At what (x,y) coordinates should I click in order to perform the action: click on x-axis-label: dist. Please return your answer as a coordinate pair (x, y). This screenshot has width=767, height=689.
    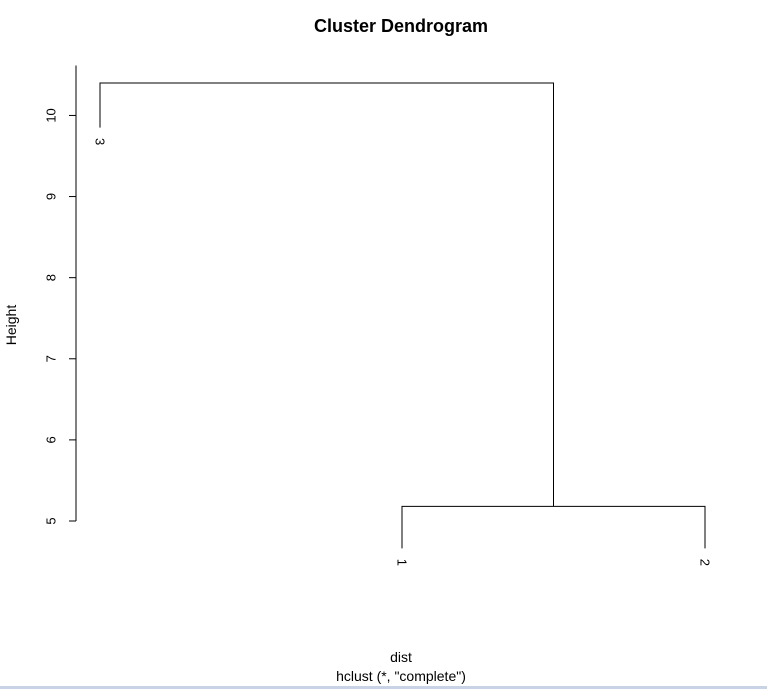
    Looking at the image, I should click on (401, 657).